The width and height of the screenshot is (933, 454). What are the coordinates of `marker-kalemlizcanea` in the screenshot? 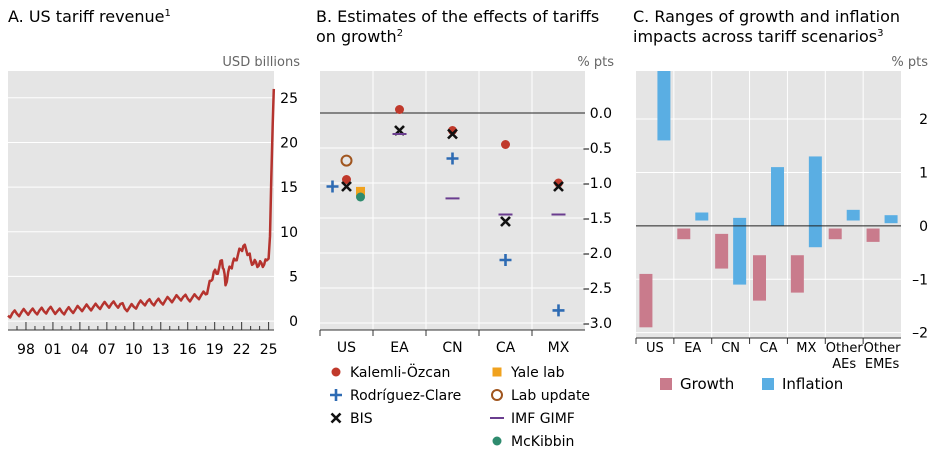 It's located at (399, 109).